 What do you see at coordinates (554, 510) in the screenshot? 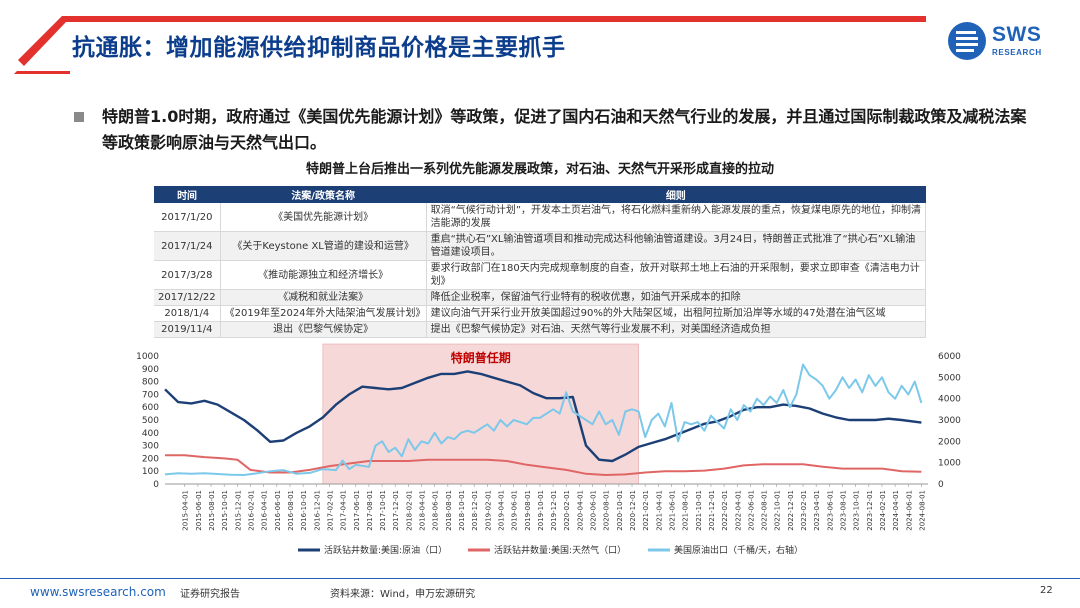
I see `x-tick-label: 2019-12-01` at bounding box center [554, 510].